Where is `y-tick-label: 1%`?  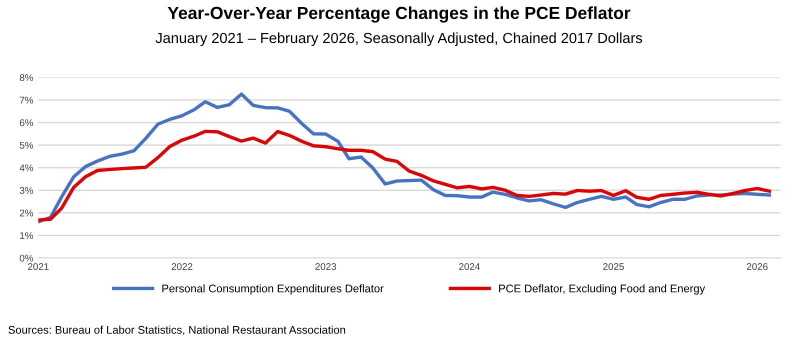 y-tick-label: 1% is located at coordinates (27, 236).